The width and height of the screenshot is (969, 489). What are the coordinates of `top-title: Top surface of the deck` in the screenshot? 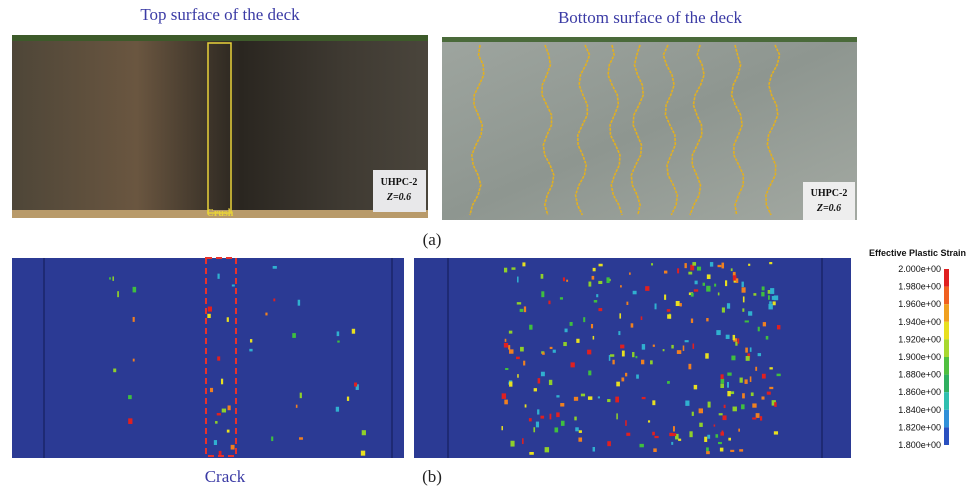 It's located at (220, 14).